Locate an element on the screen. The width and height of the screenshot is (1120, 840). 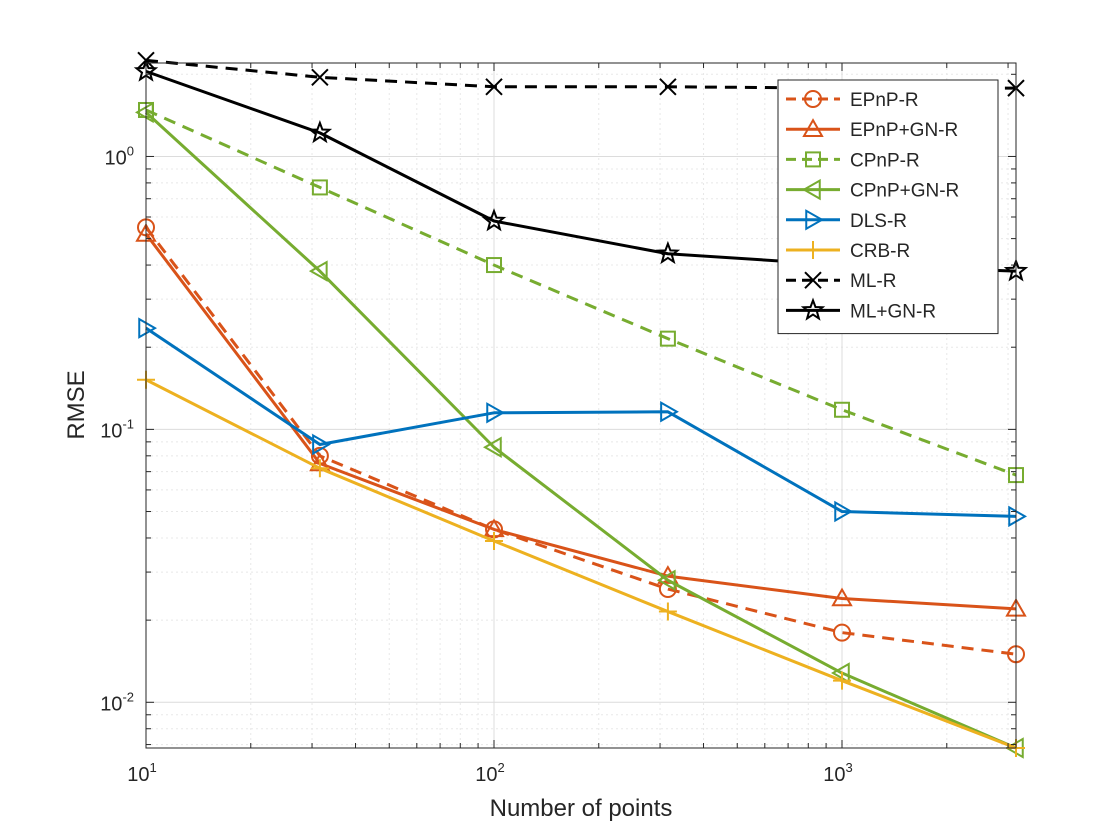
x-tick-label: 10³ is located at coordinates (837, 773).